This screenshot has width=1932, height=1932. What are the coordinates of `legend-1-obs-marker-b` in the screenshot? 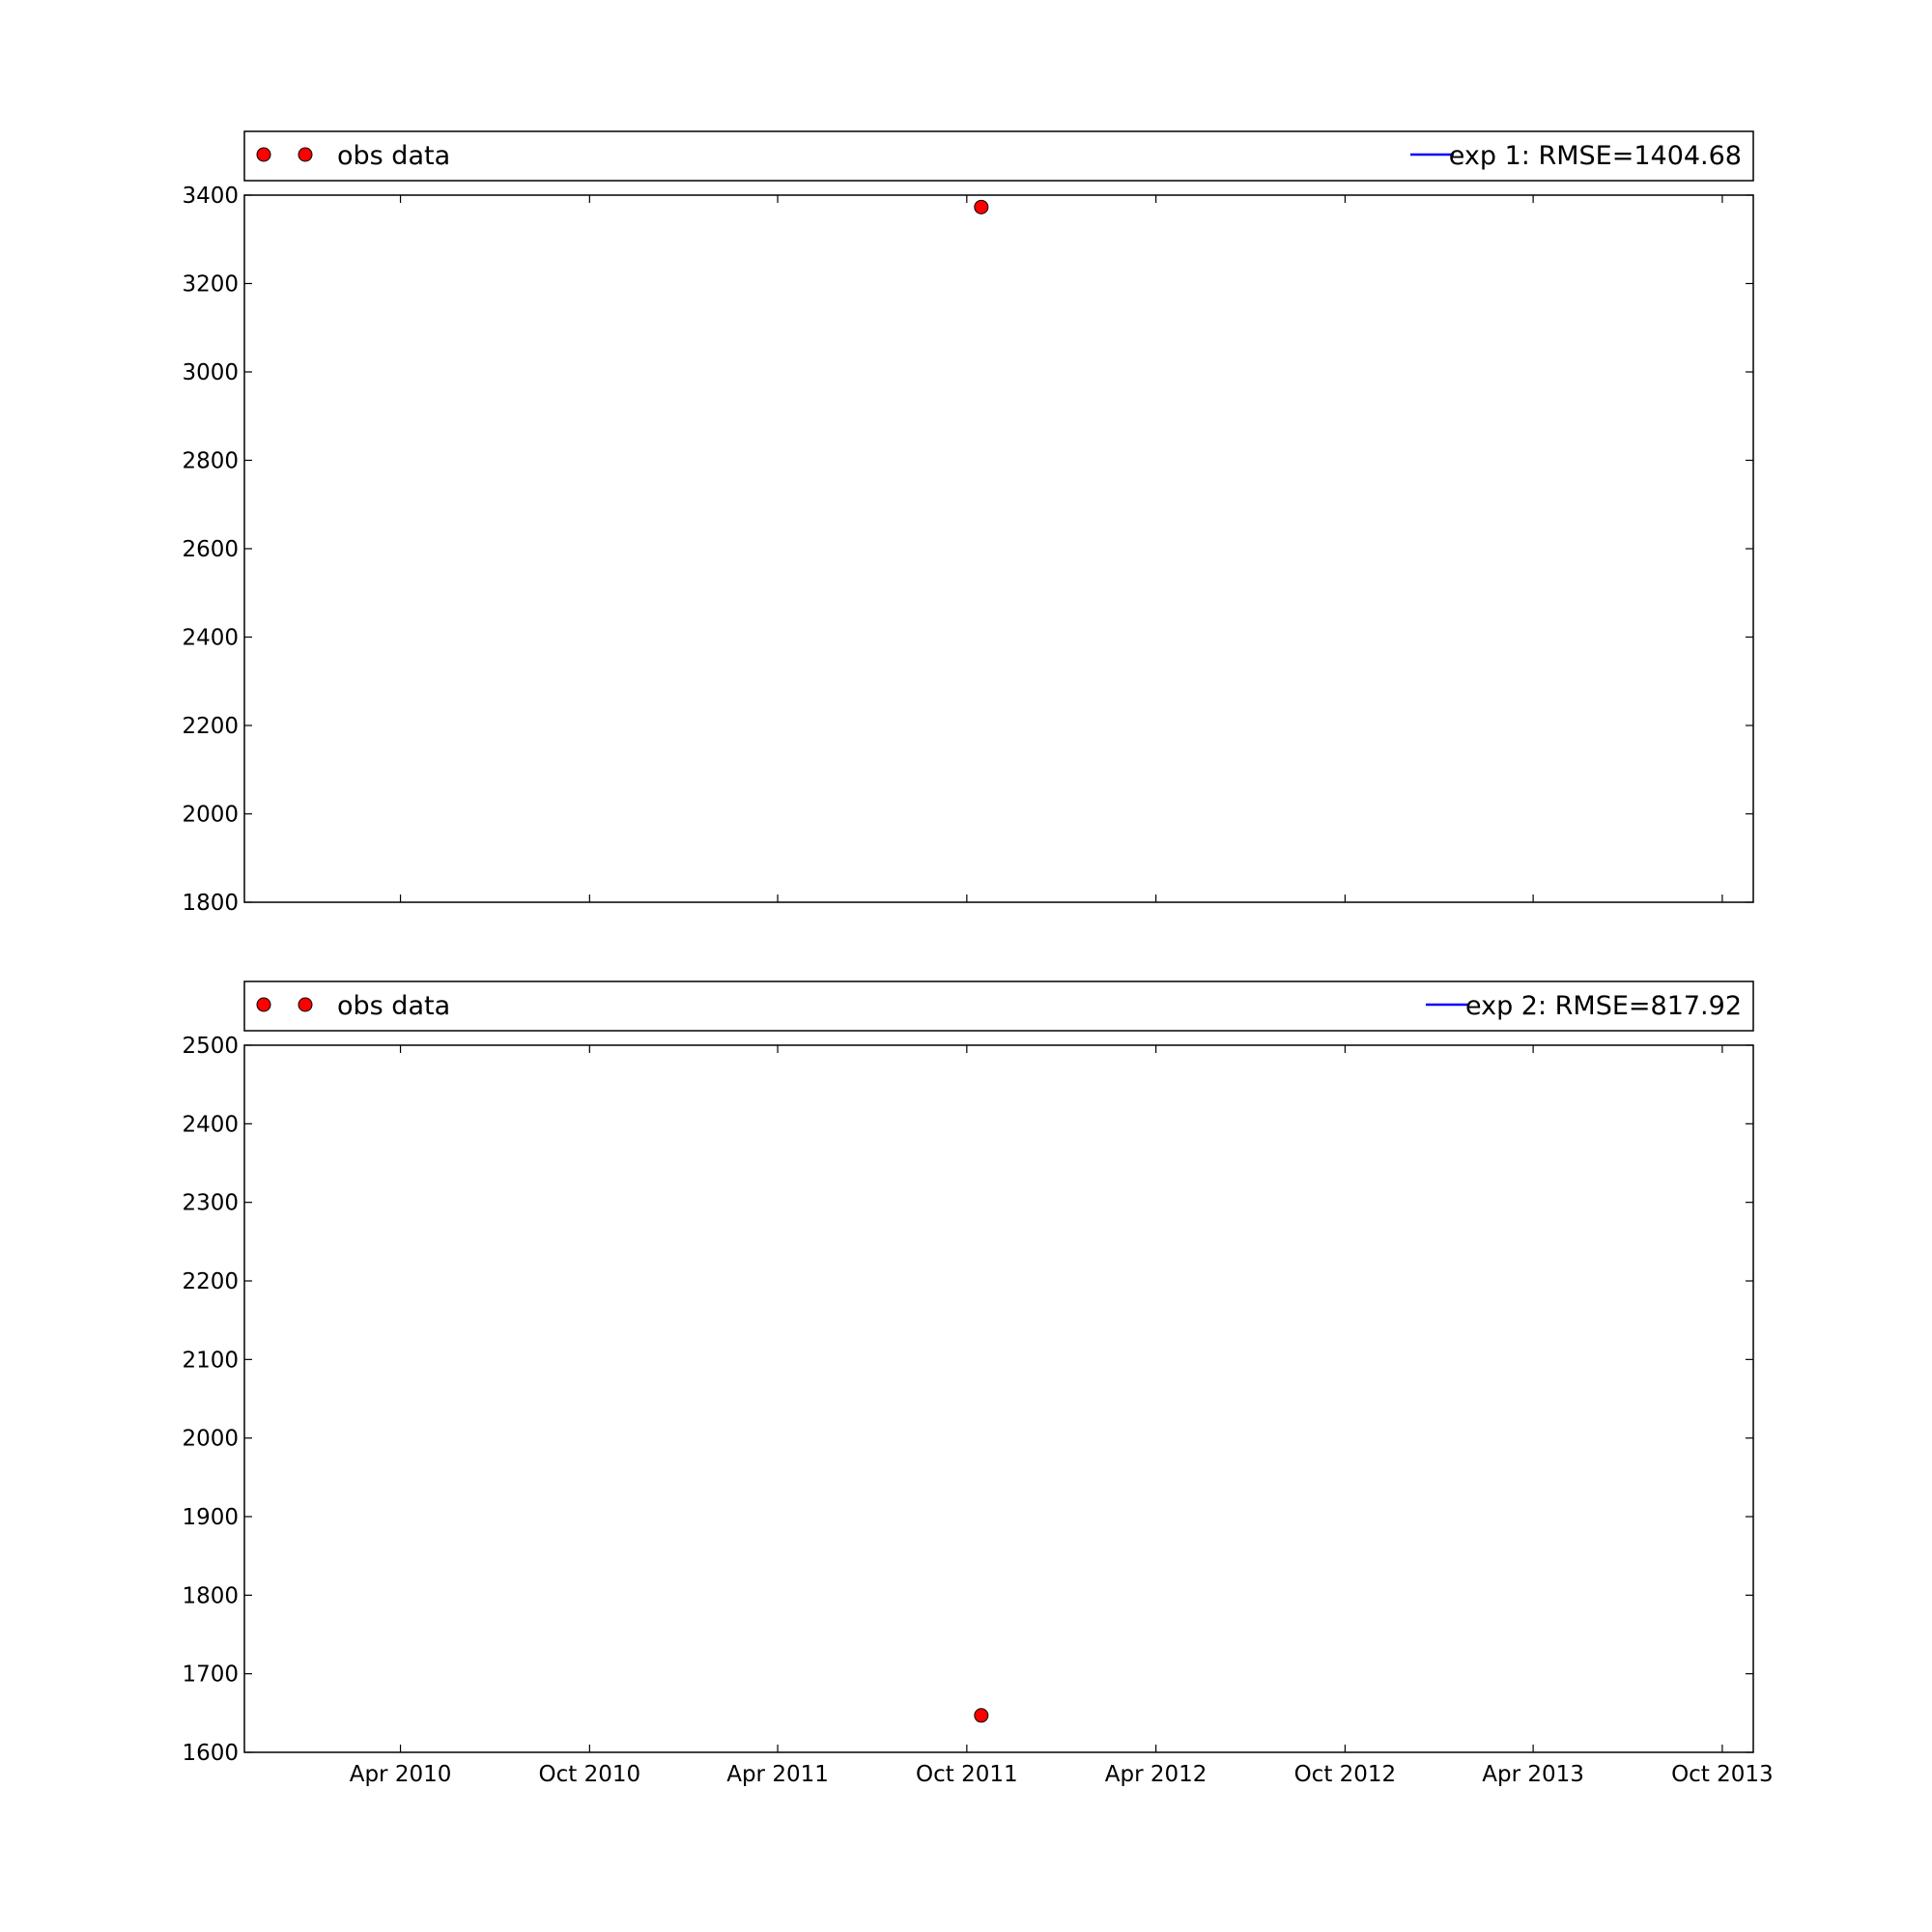 It's located at (305, 154).